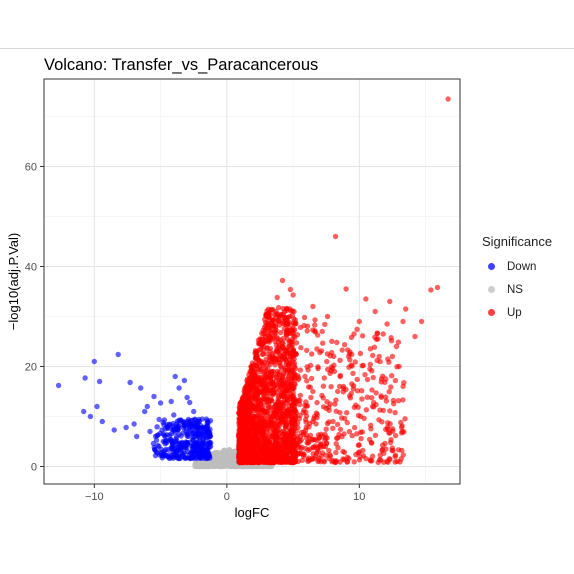 This screenshot has width=574, height=574. I want to click on legend-label-down: Down, so click(522, 266).